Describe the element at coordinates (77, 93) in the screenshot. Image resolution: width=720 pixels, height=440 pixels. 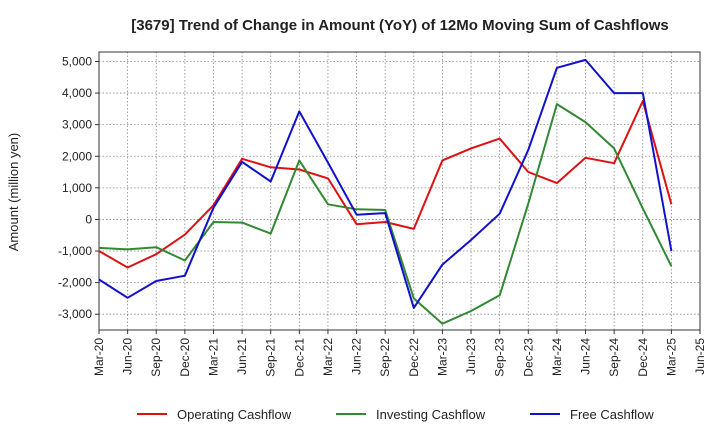
I see `y-tick-label: 4,000` at that location.